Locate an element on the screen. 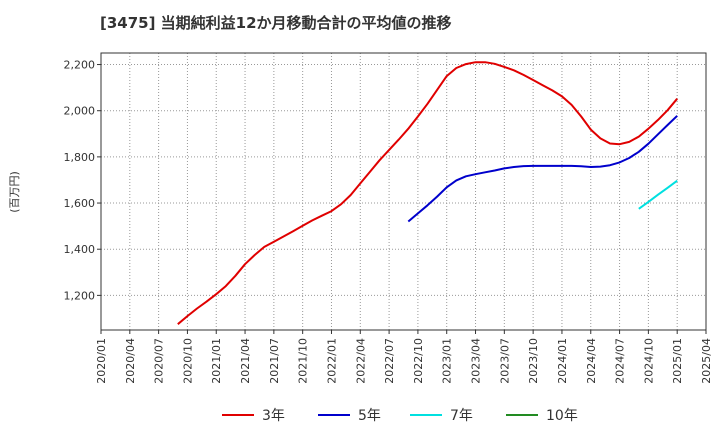 Image resolution: width=720 pixels, height=440 pixels. legend-item-3年: 3年 is located at coordinates (253, 416).